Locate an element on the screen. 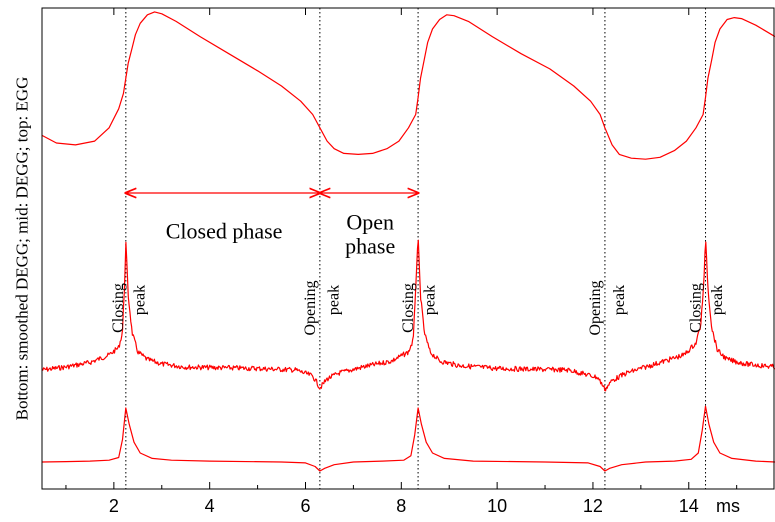  x-tick-label: 2 is located at coordinates (114, 506).